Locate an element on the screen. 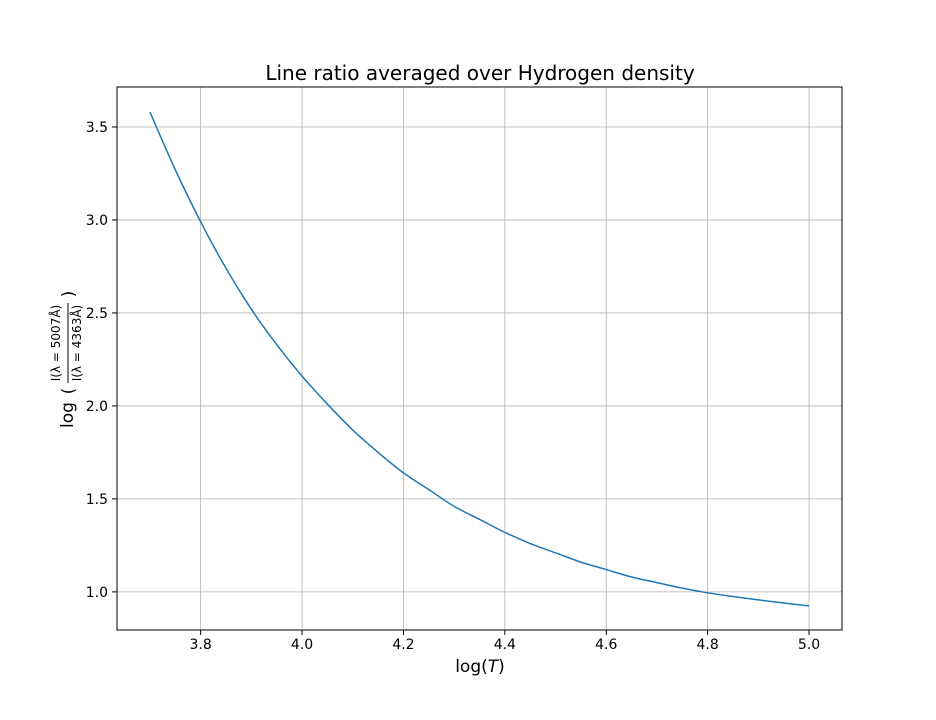  x-axis-label-prefix: log( is located at coordinates (471, 667).